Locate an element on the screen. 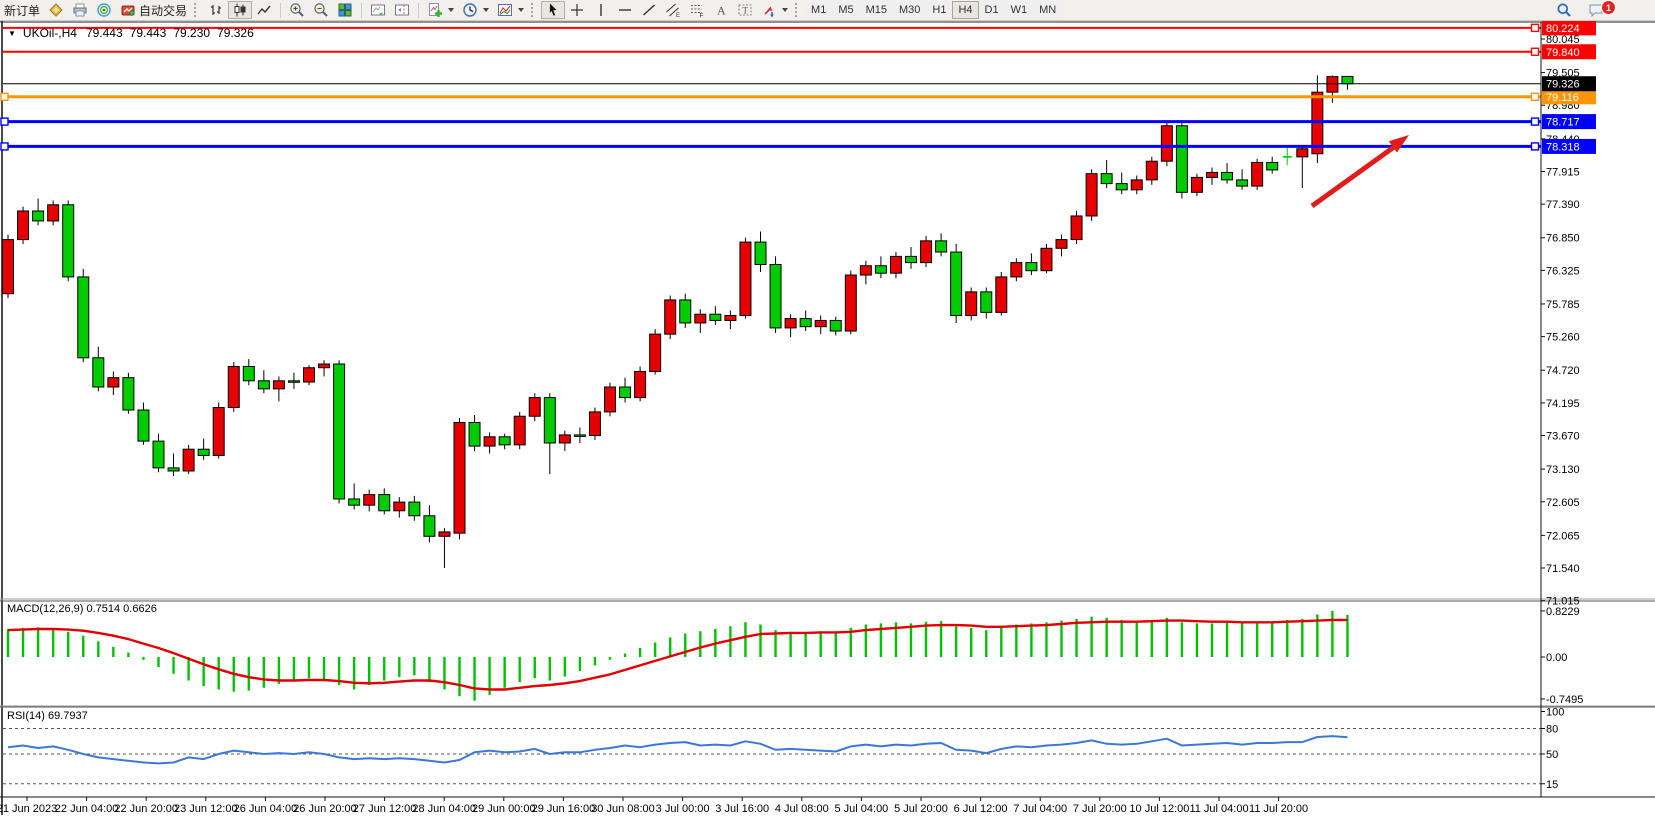 Image resolution: width=1655 pixels, height=831 pixels. bar-chart-icon is located at coordinates (216, 10).